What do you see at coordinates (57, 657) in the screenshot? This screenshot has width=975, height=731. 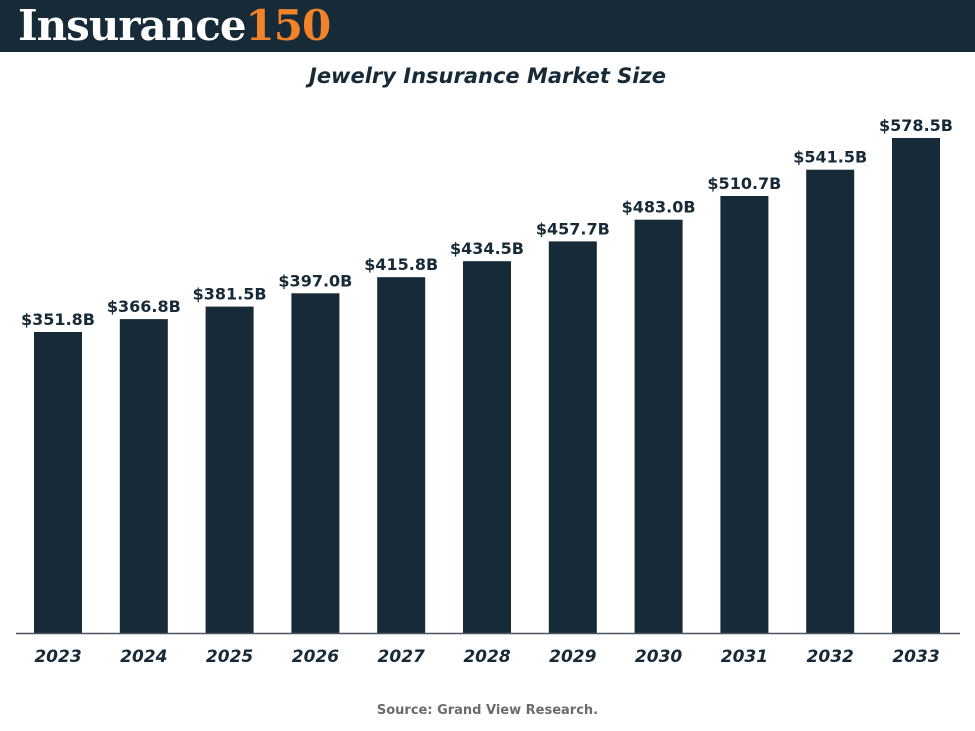 I see `x-tick-label-2023: 2023` at bounding box center [57, 657].